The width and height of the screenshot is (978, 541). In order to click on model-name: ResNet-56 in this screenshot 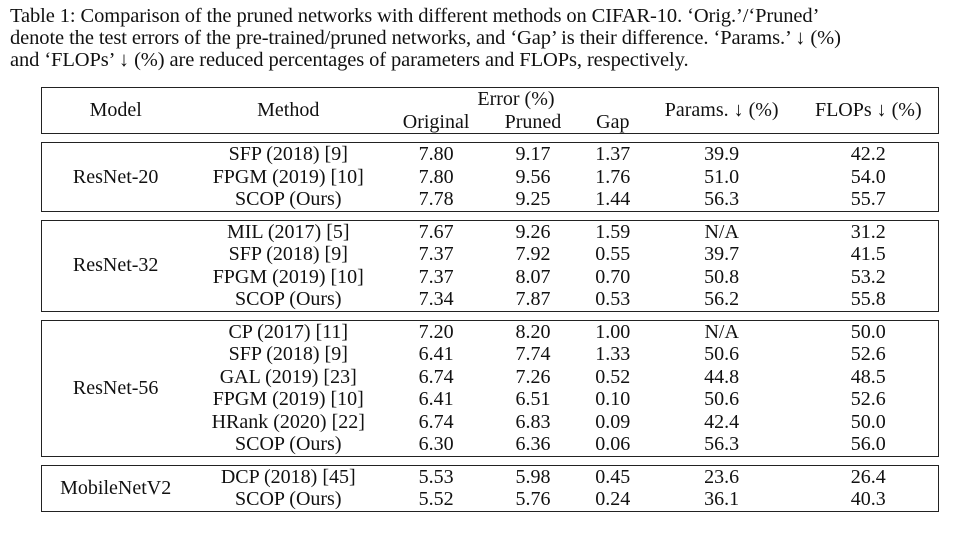, I will do `click(115, 387)`.